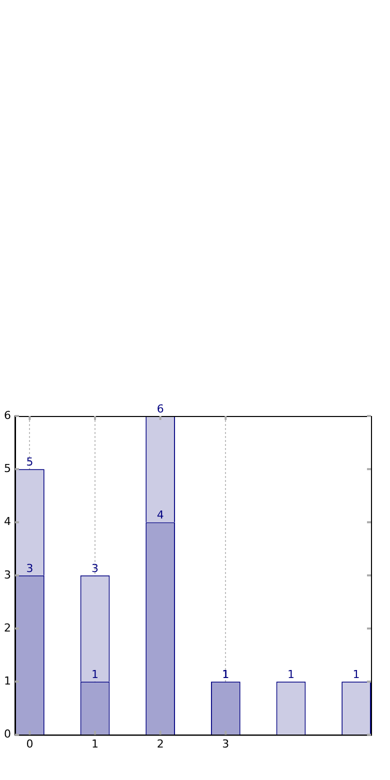  Describe the element at coordinates (95, 568) in the screenshot. I see `total-label: 3` at that location.